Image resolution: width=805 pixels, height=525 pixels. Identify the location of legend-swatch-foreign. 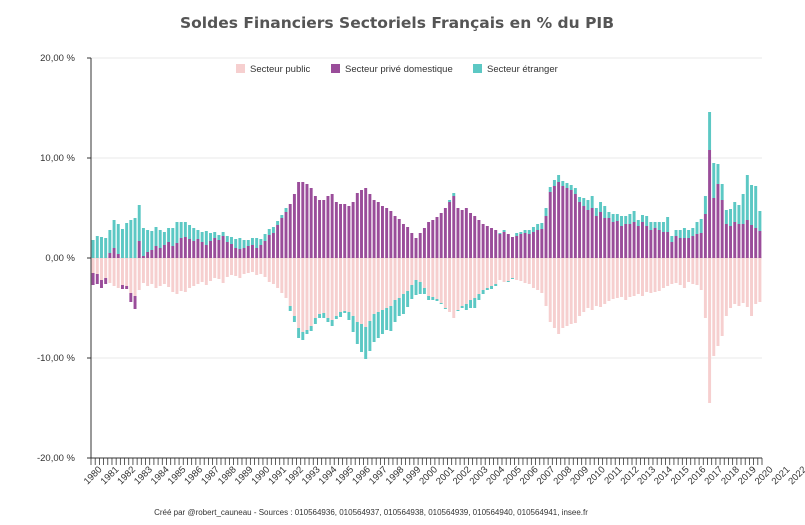
(477, 68).